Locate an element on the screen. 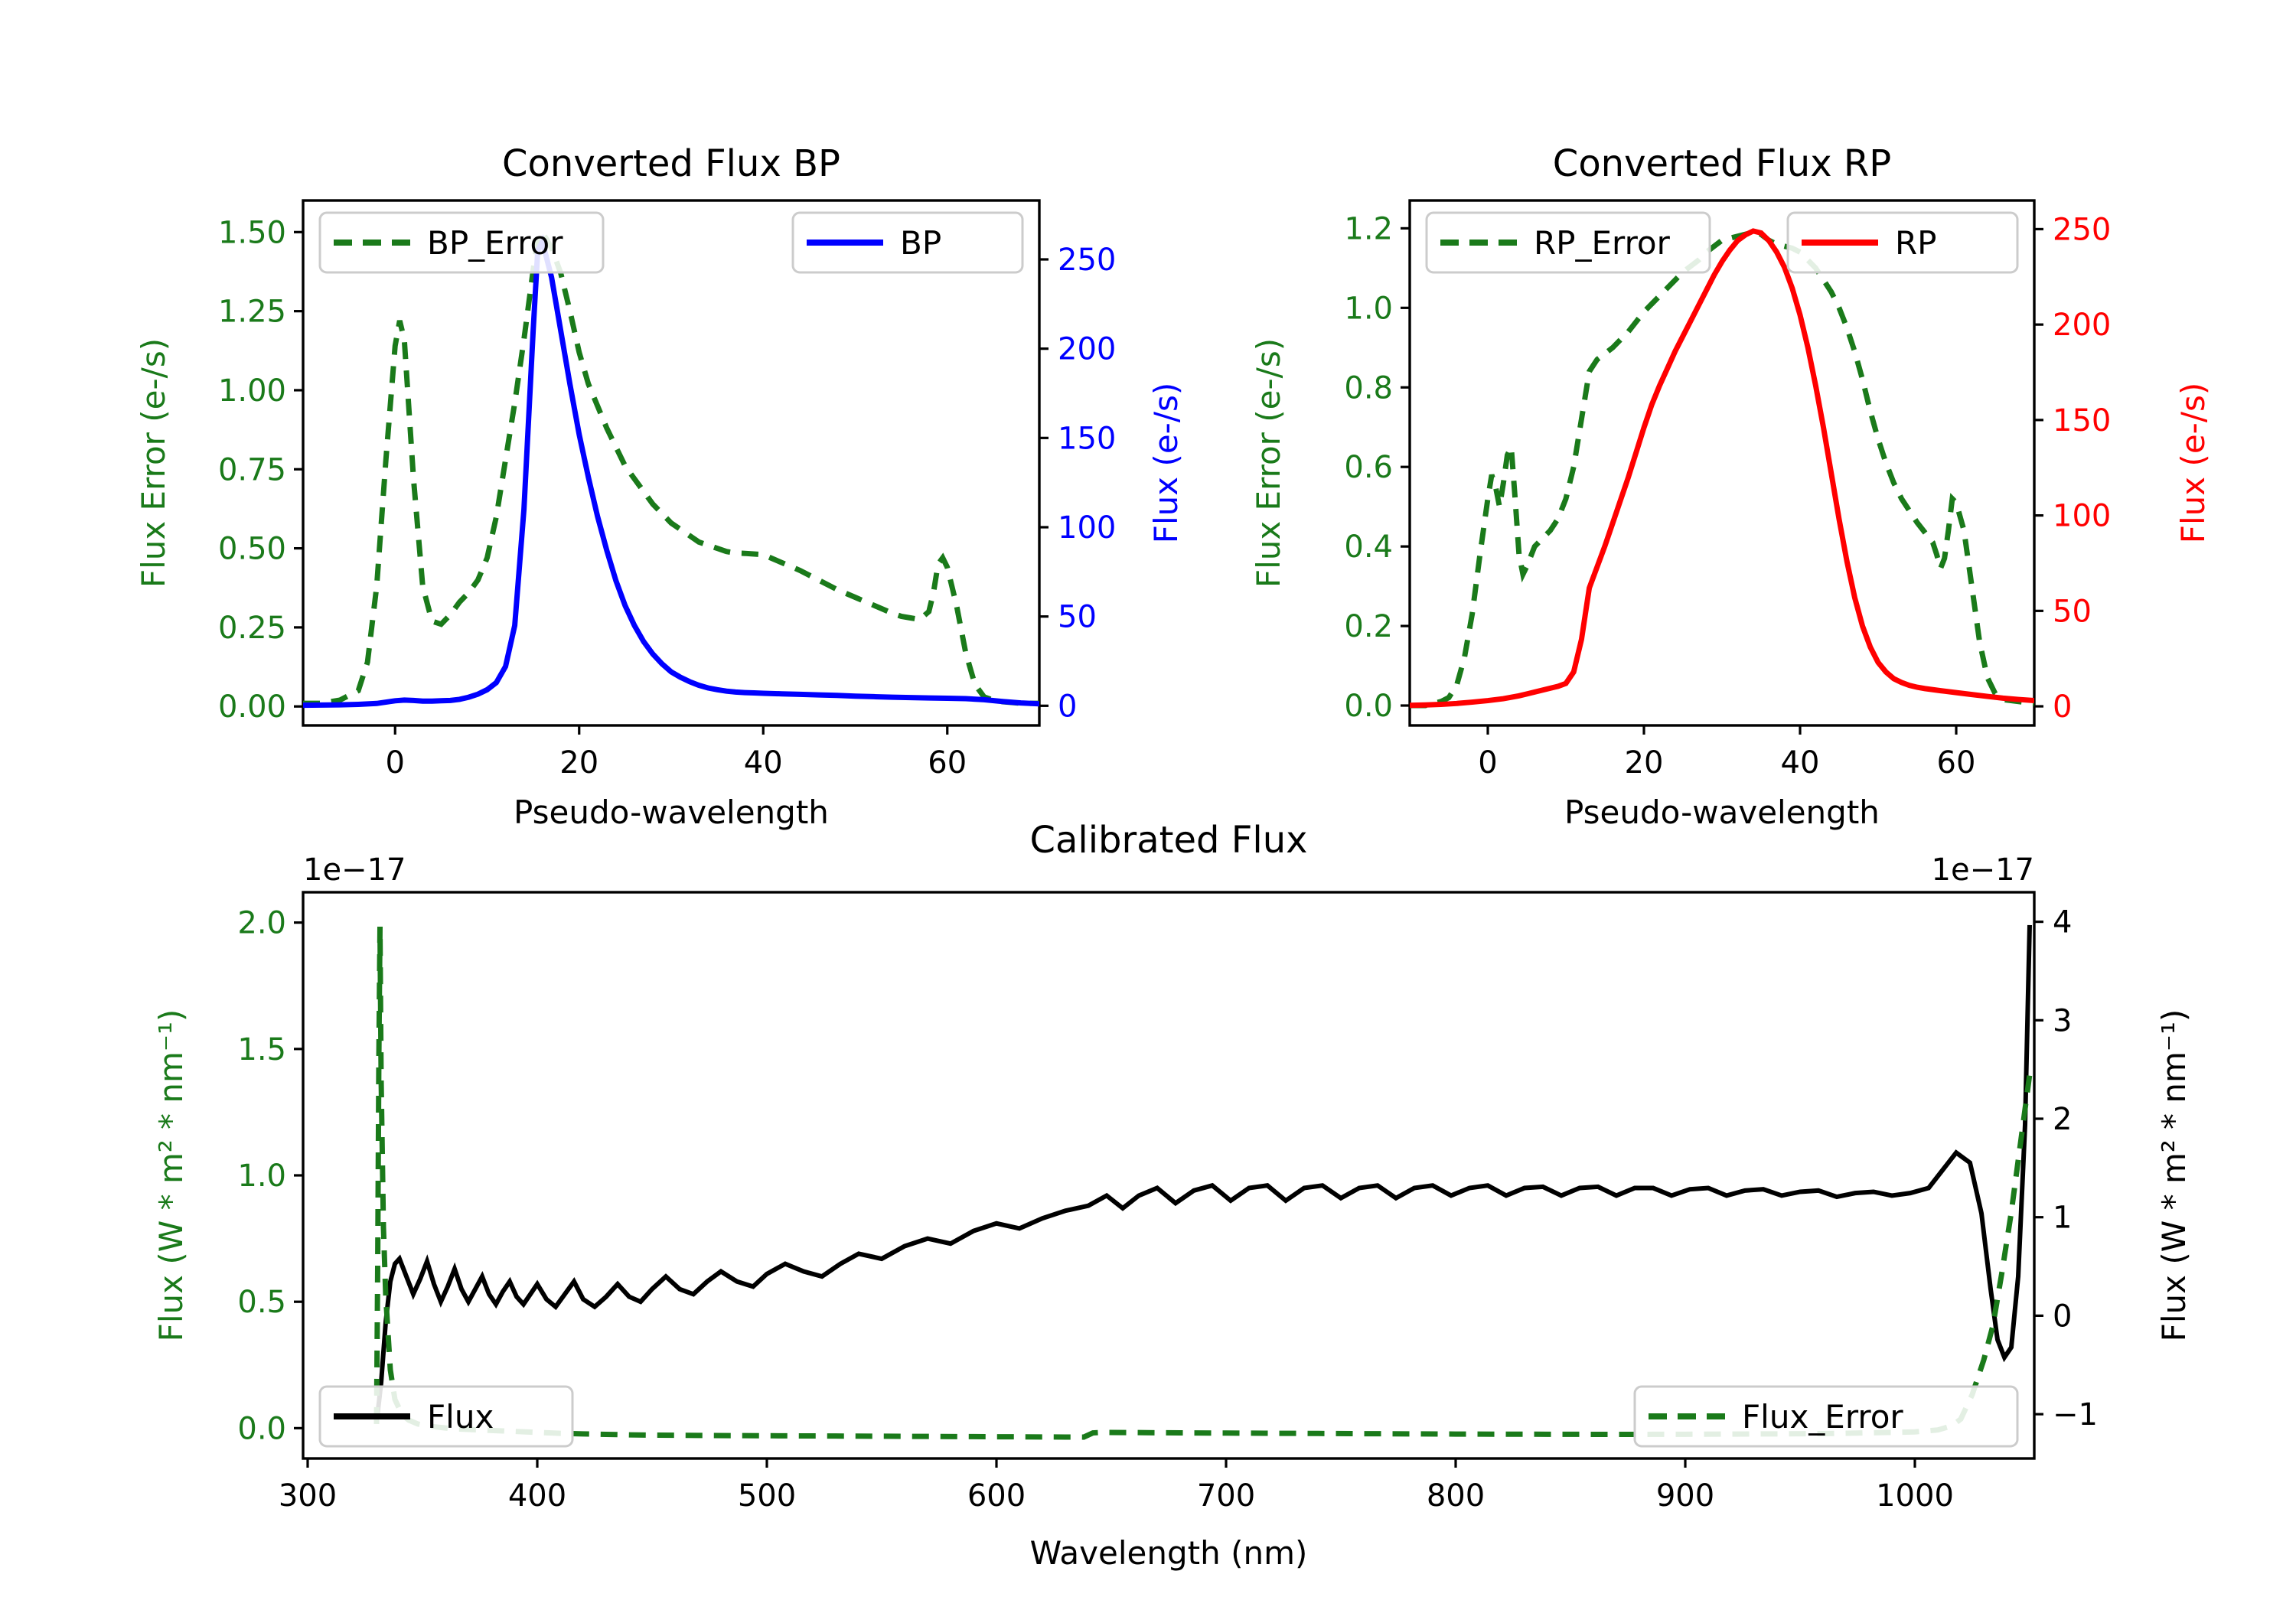 This screenshot has height=1610, width=2296. bp-plotarea-ytick-left-label: 1.00 is located at coordinates (252, 391).